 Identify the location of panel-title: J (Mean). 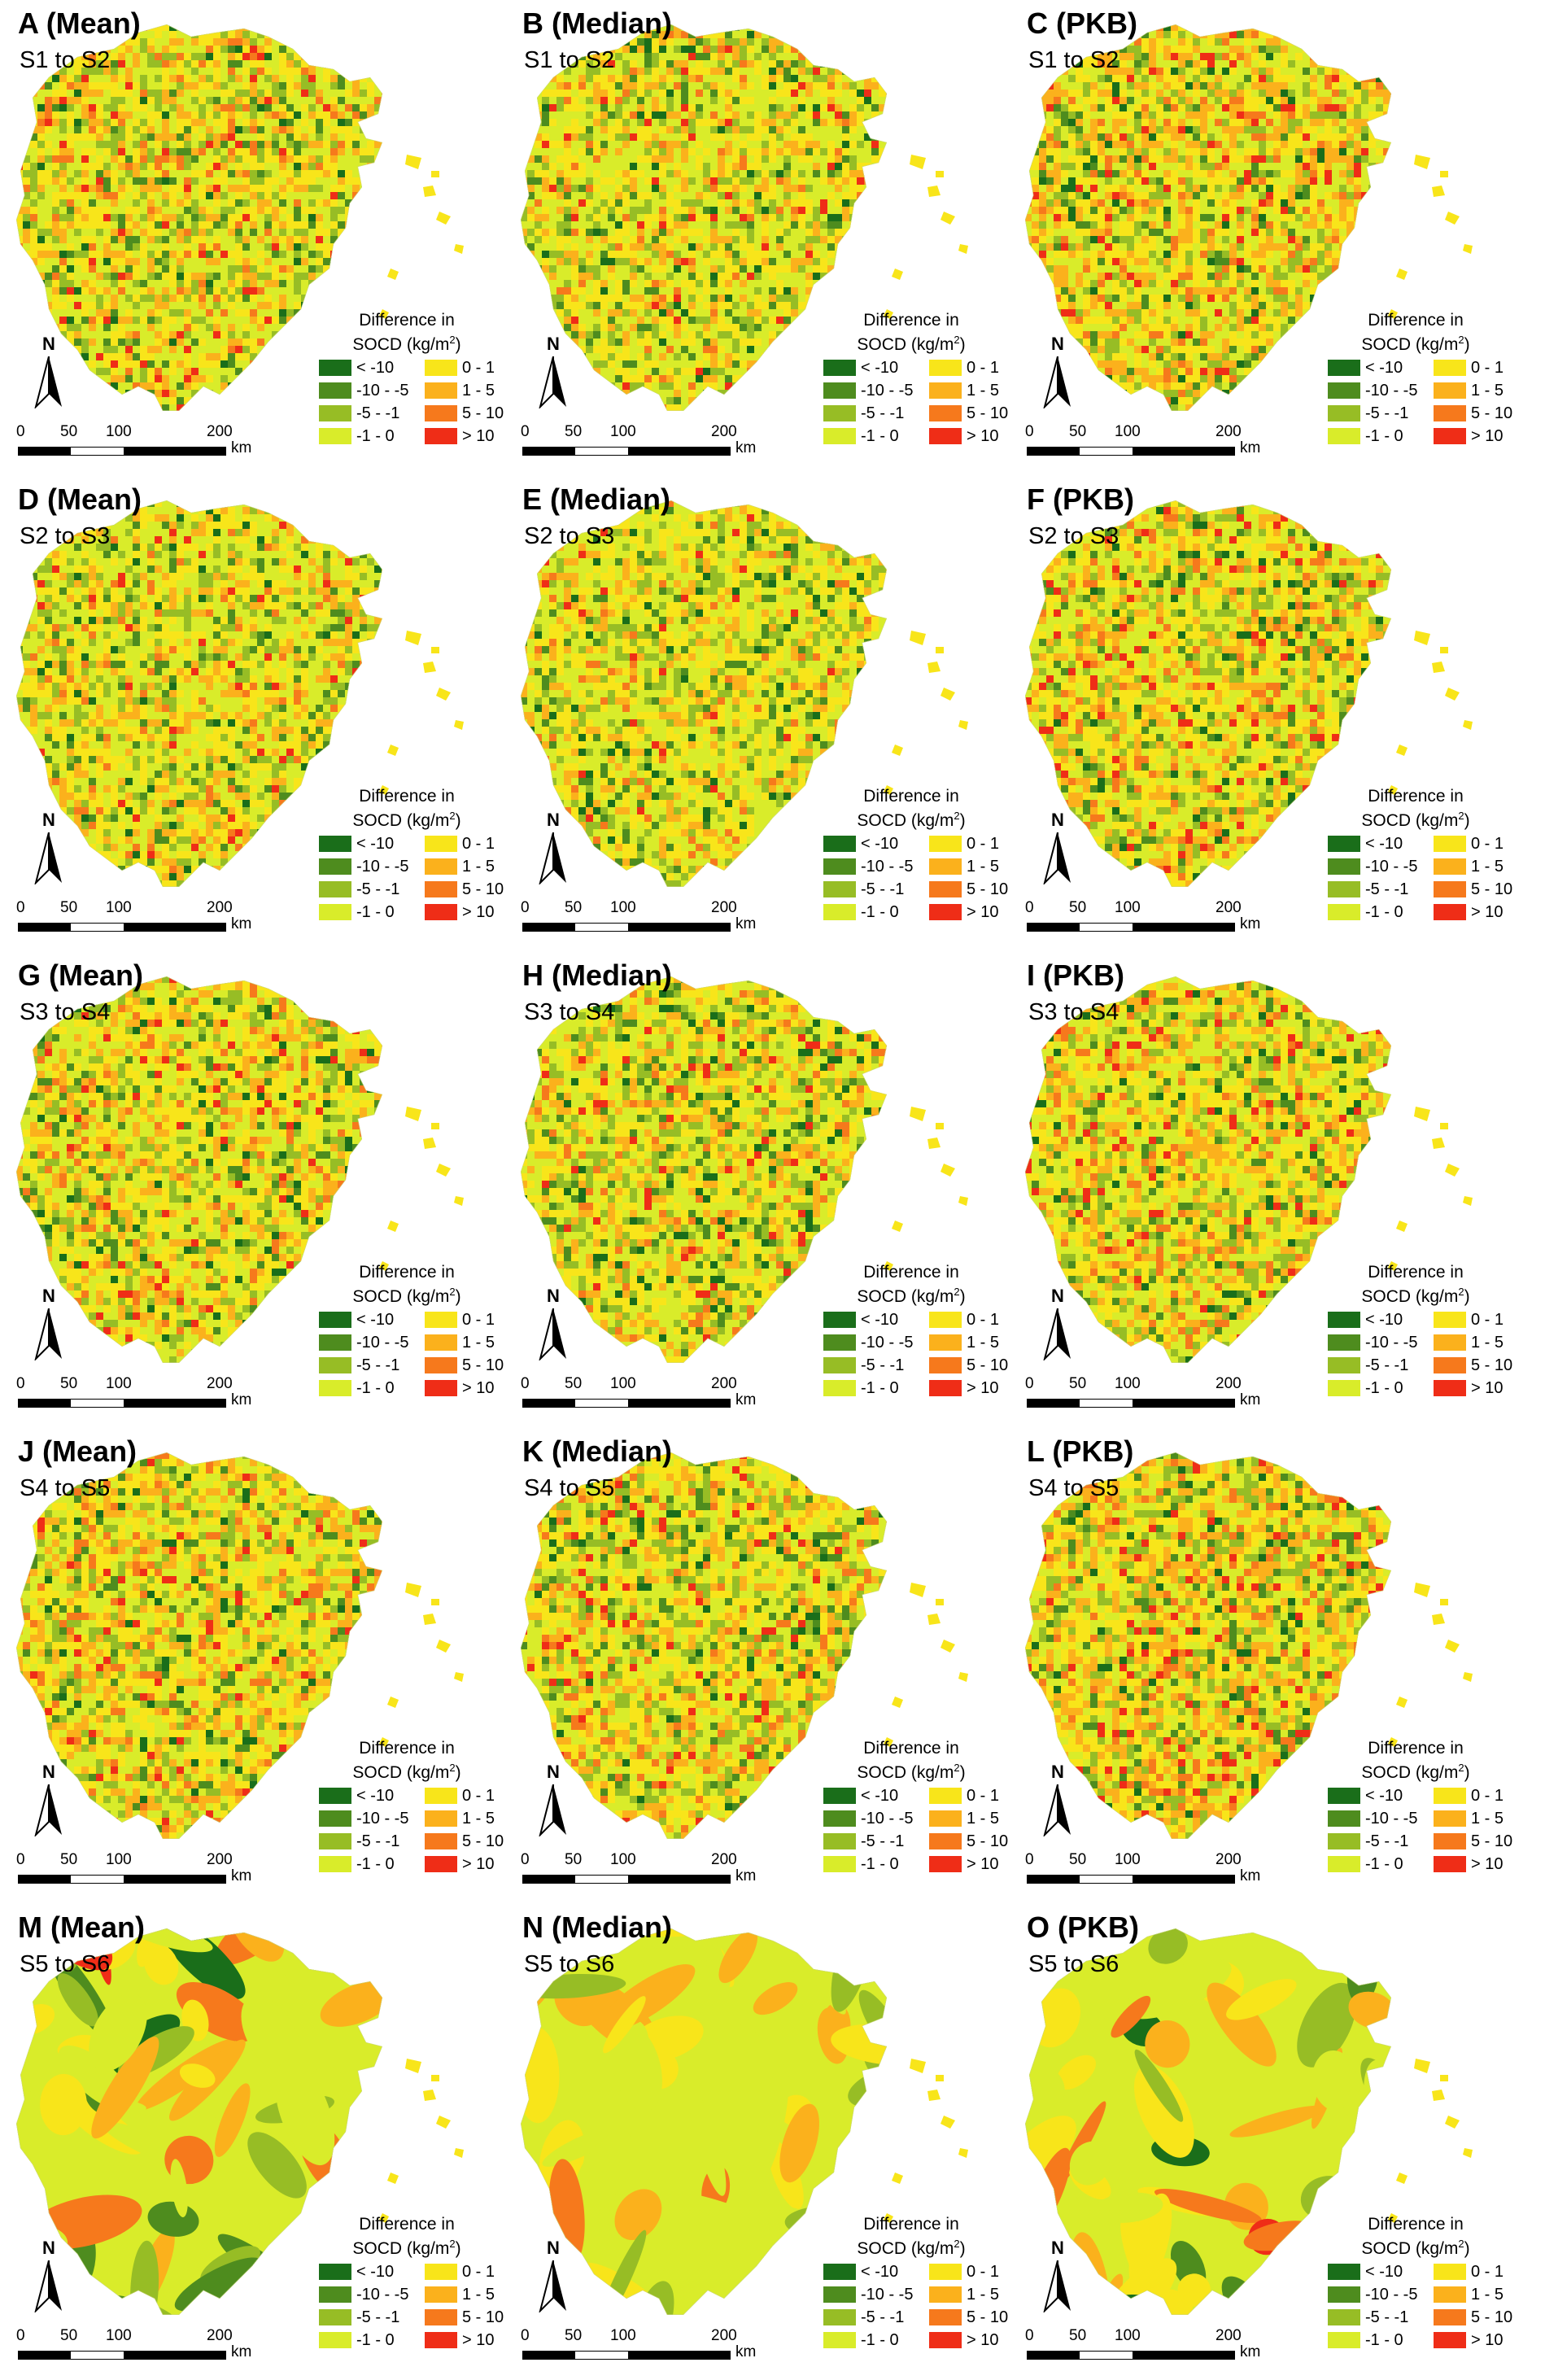
(77, 1452).